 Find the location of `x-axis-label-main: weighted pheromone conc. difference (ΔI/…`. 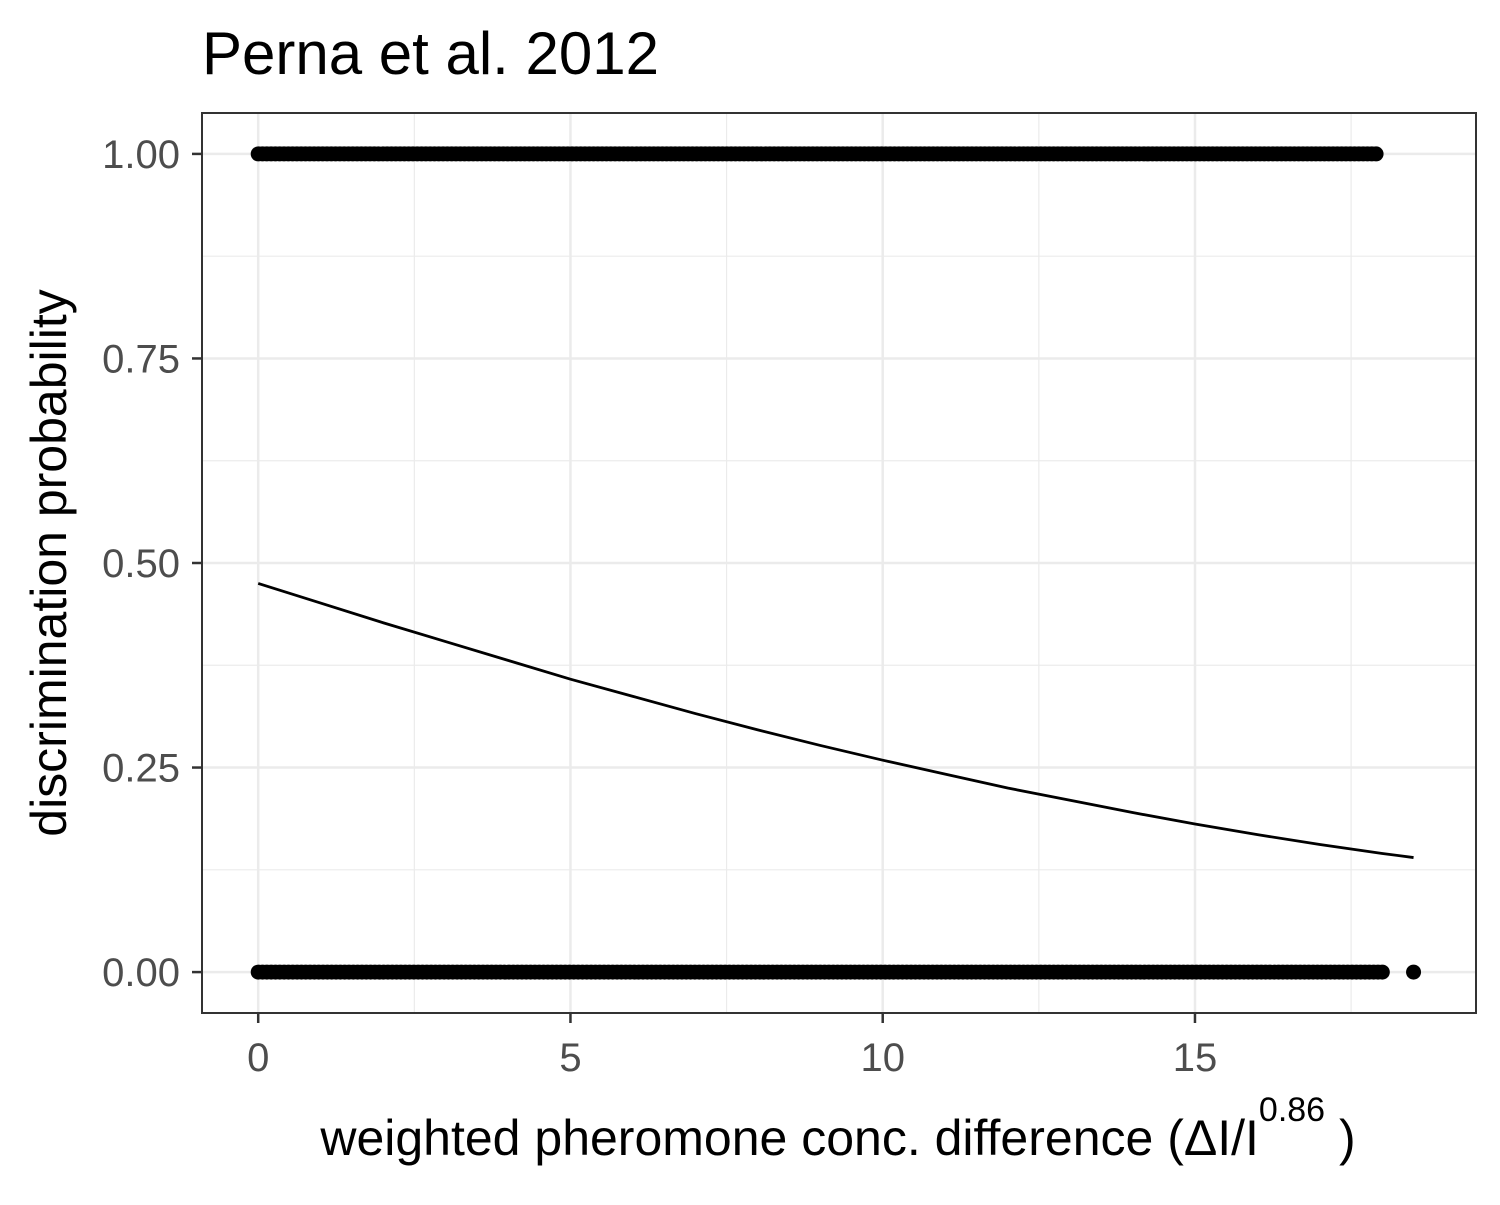

x-axis-label-main: weighted pheromone conc. difference (ΔI/… is located at coordinates (789, 1138).